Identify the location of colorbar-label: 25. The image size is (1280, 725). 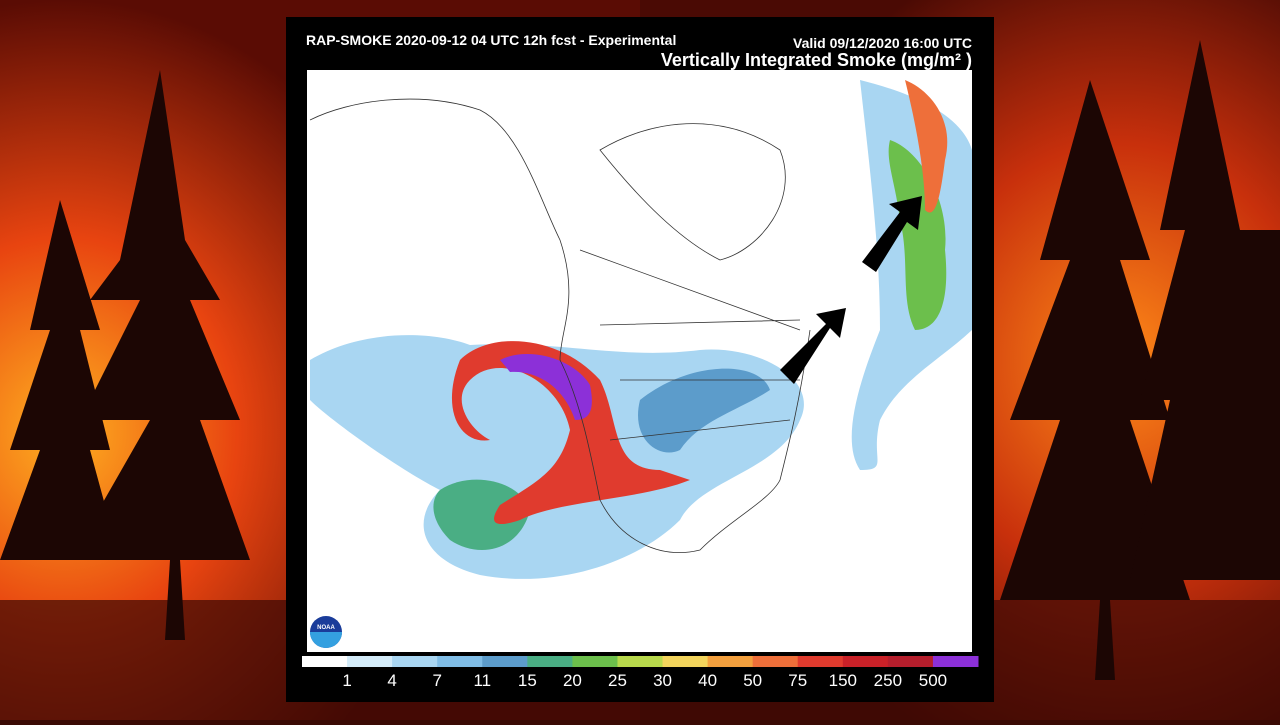
(617, 680).